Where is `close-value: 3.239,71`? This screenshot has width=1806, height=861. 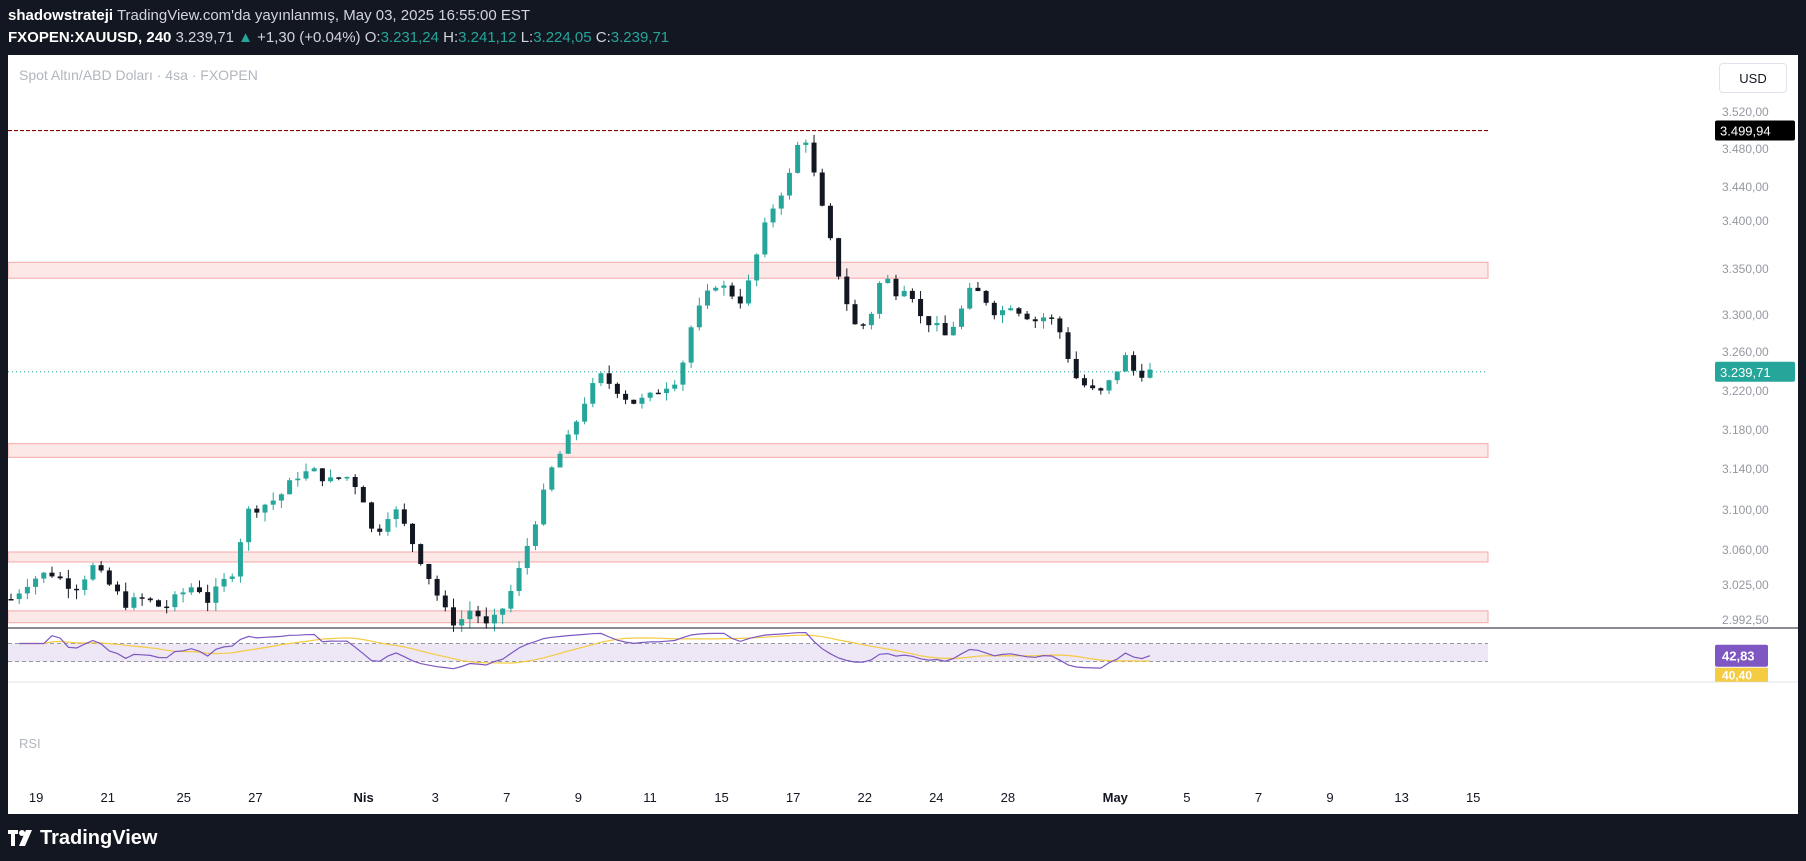
close-value: 3.239,71 is located at coordinates (640, 37).